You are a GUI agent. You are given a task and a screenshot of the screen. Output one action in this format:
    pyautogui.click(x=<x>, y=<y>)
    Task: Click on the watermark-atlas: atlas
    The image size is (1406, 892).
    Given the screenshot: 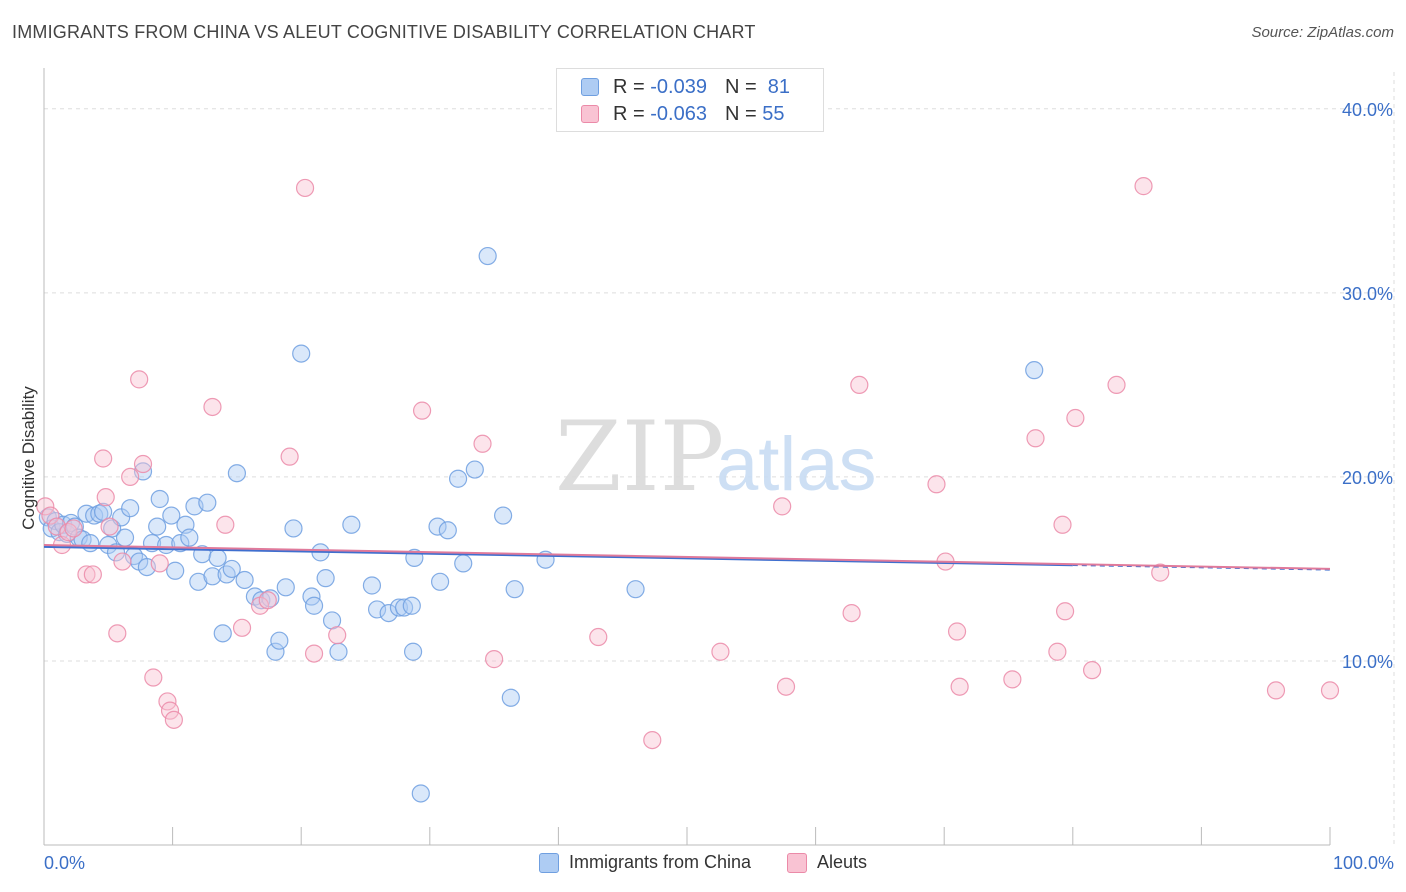 What is the action you would take?
    pyautogui.click(x=796, y=464)
    